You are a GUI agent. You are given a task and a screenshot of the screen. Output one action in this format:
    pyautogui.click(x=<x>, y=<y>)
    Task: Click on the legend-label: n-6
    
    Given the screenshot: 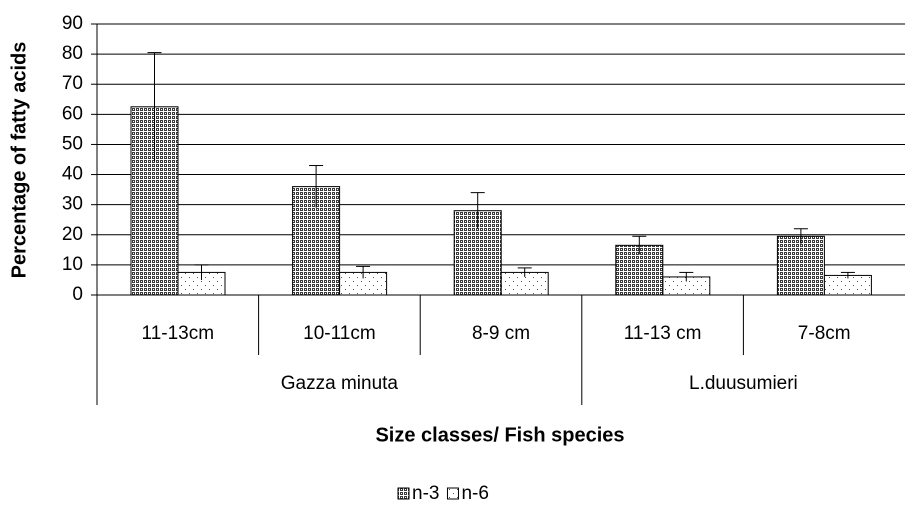 What is the action you would take?
    pyautogui.click(x=474, y=493)
    